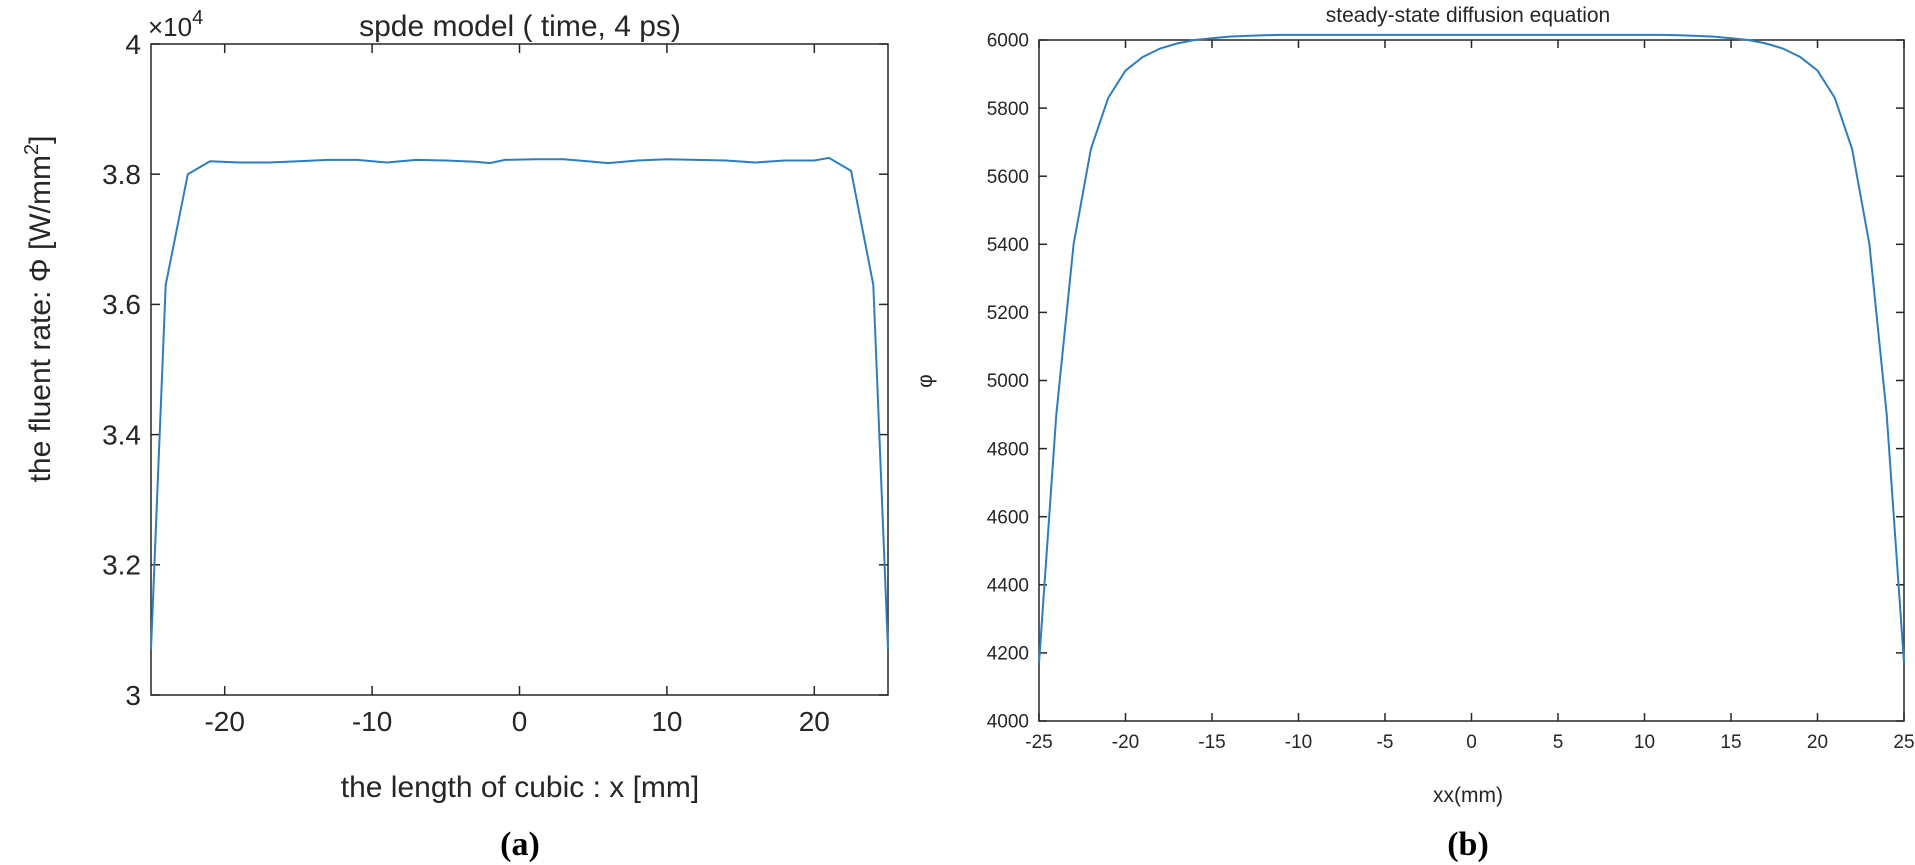 This screenshot has height=865, width=1915. Describe the element at coordinates (814, 721) in the screenshot. I see `chart-a-xtick-label: 20` at that location.